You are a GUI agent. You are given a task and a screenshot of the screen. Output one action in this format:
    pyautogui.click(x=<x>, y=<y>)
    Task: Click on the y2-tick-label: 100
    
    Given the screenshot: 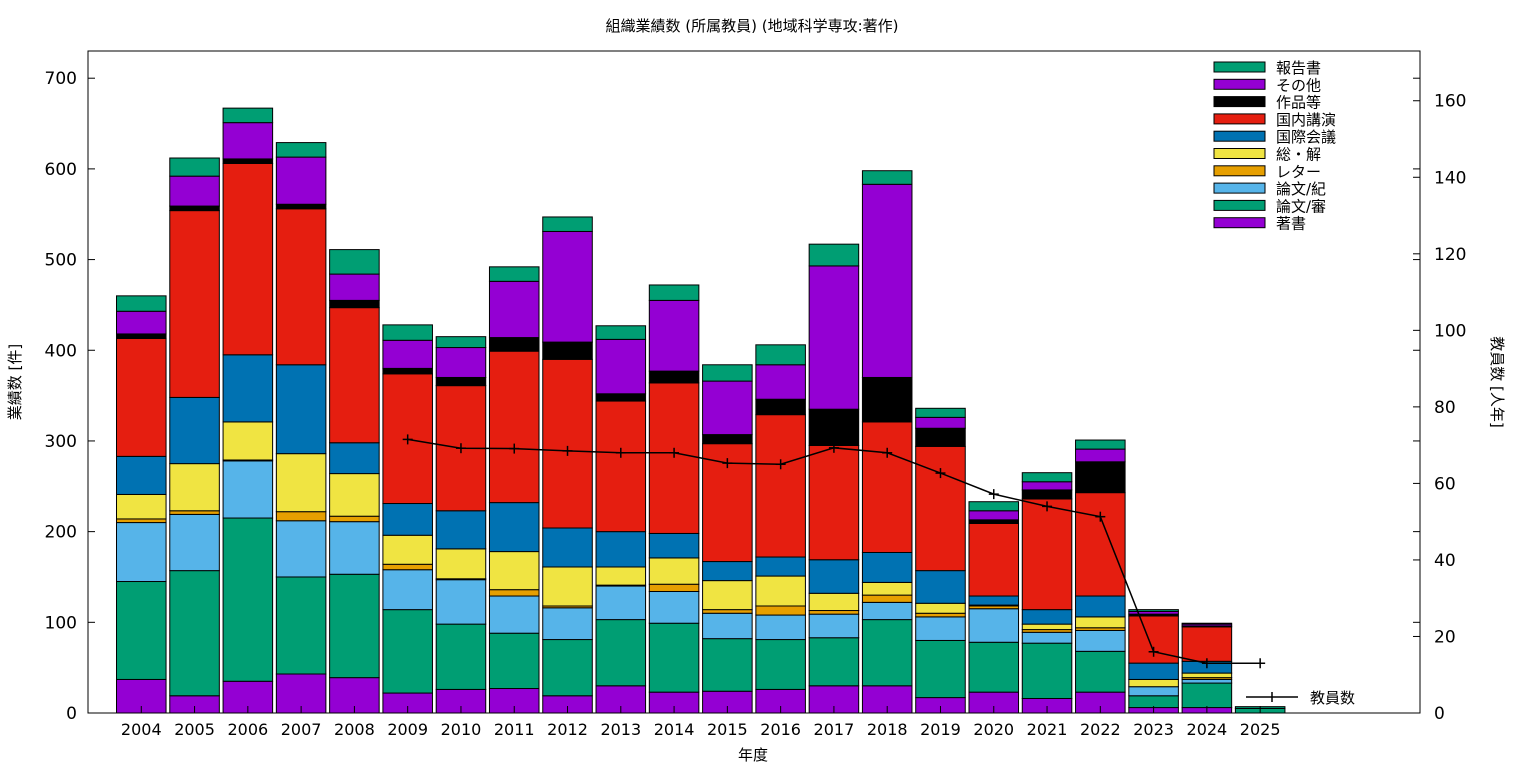 What is the action you would take?
    pyautogui.click(x=1450, y=331)
    